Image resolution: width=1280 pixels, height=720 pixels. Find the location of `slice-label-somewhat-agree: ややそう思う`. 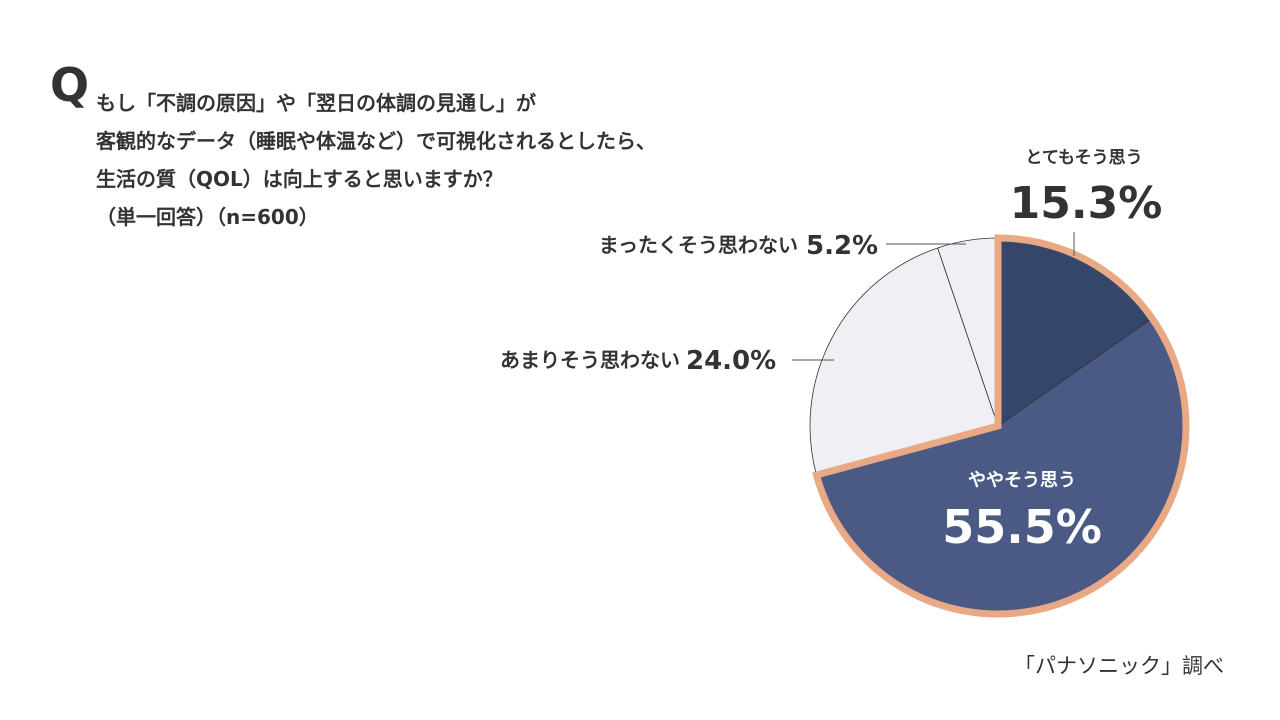

slice-label-somewhat-agree: ややそう思う is located at coordinates (1022, 480).